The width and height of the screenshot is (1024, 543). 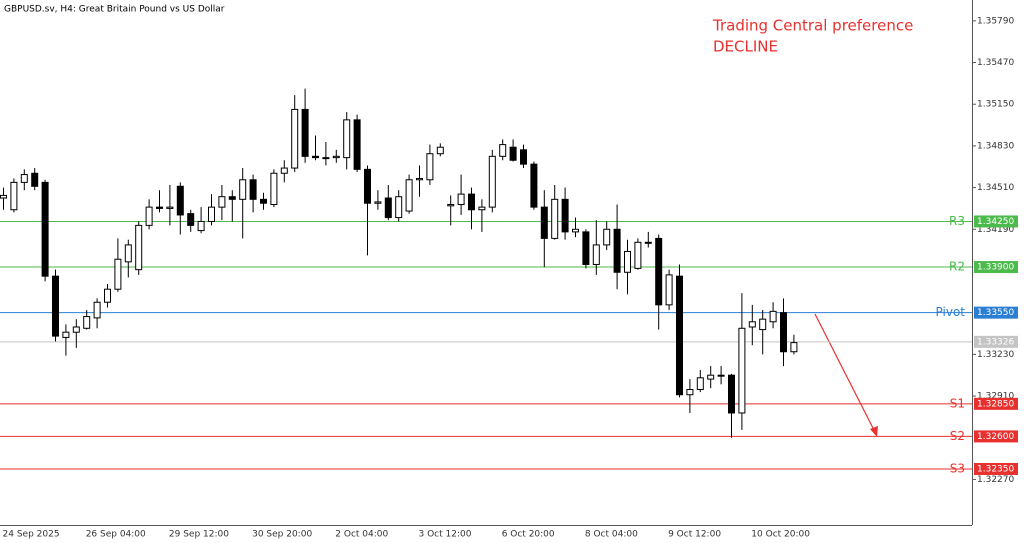 What do you see at coordinates (528, 535) in the screenshot?
I see `x-tick-label: 6 Oct 20:00` at bounding box center [528, 535].